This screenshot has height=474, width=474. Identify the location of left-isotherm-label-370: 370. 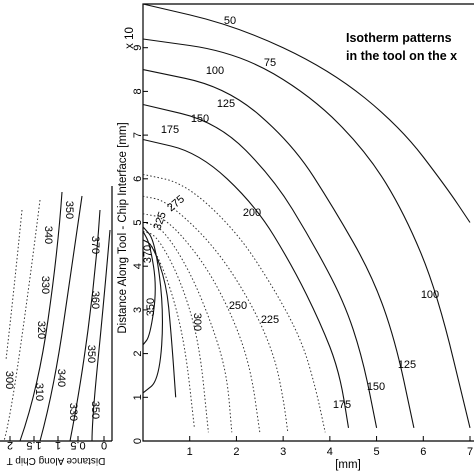
(95, 245).